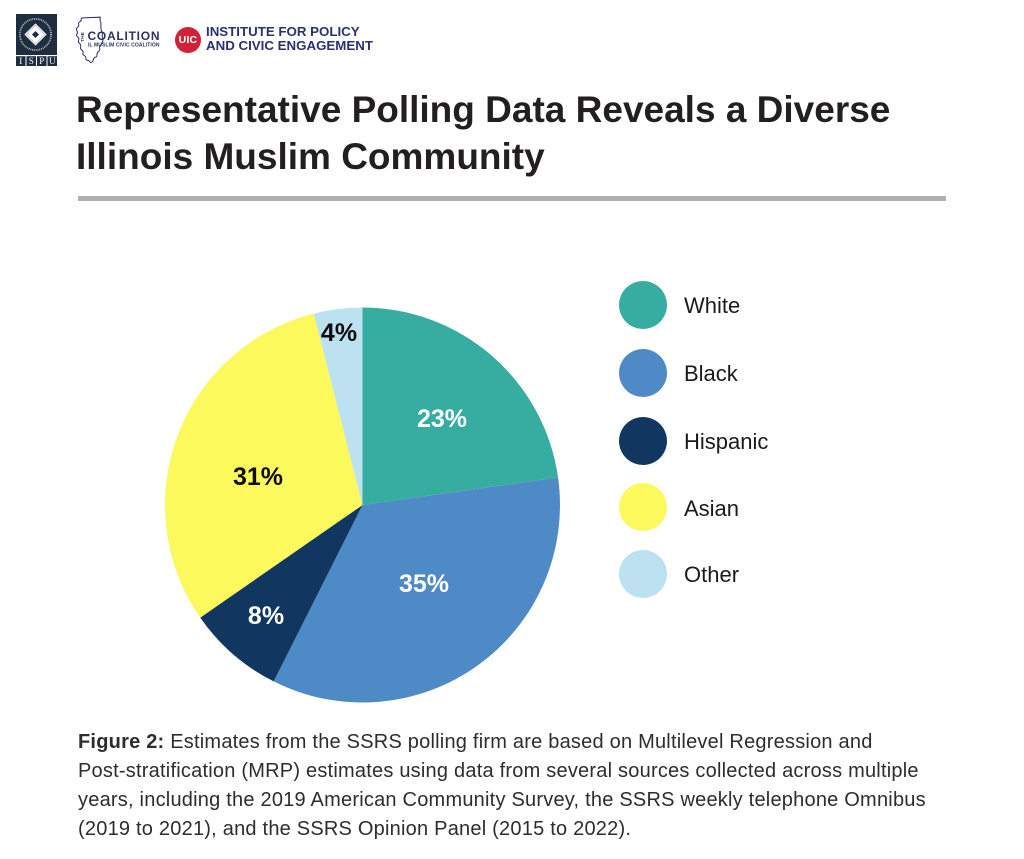 The width and height of the screenshot is (1024, 859). What do you see at coordinates (424, 584) in the screenshot?
I see `svg-text: 35%` at bounding box center [424, 584].